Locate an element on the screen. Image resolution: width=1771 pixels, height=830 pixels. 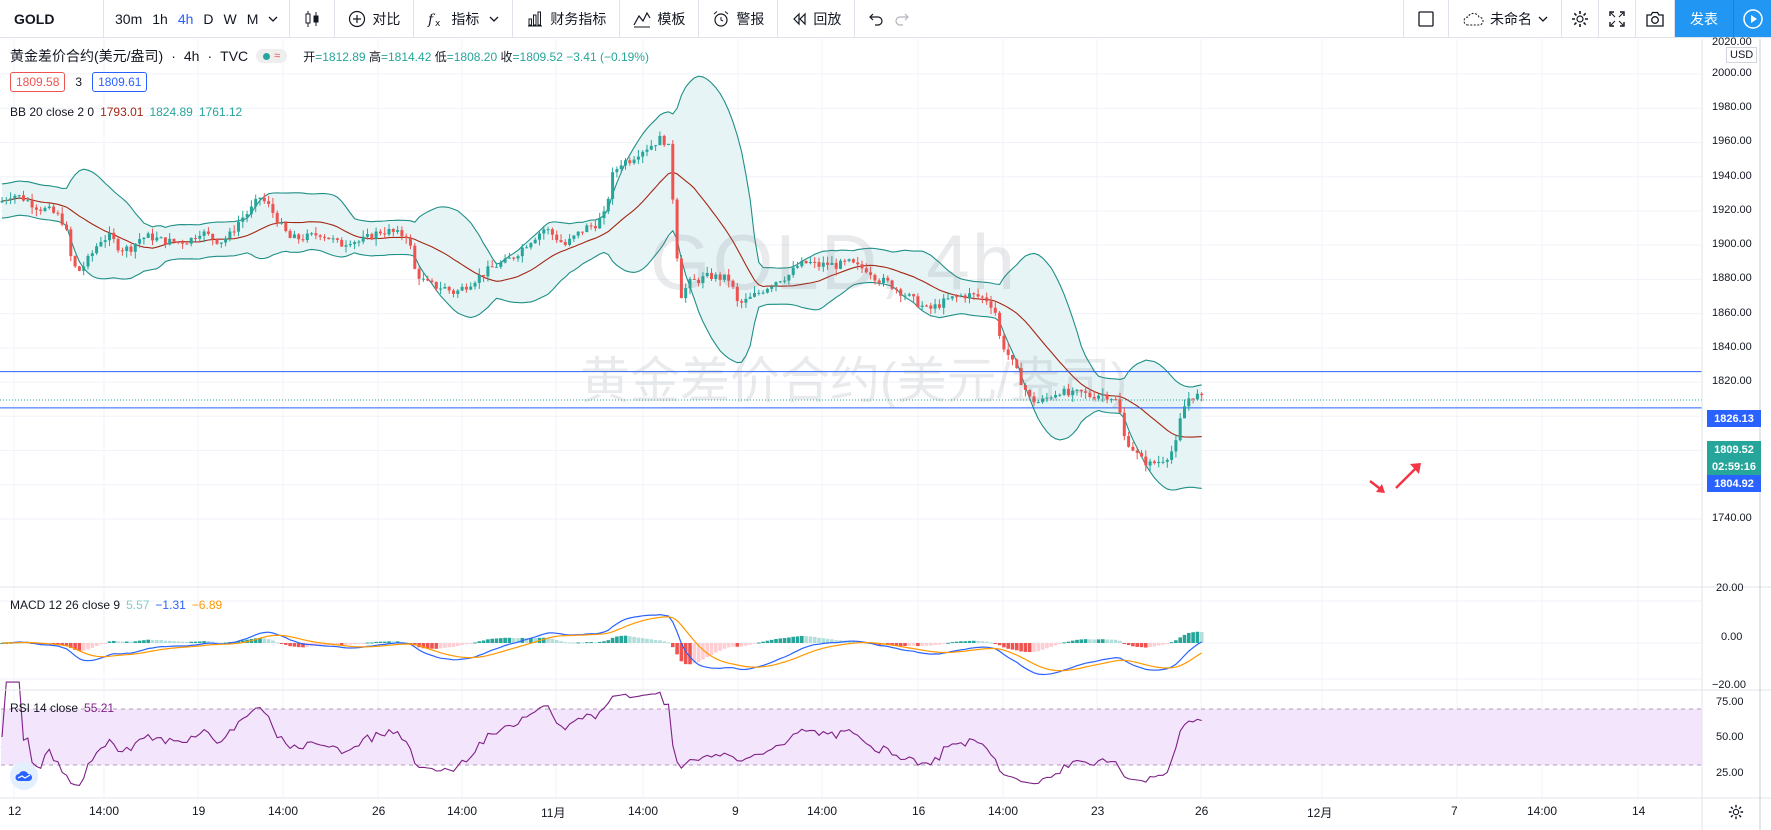
open-label: 开 is located at coordinates (309, 56).